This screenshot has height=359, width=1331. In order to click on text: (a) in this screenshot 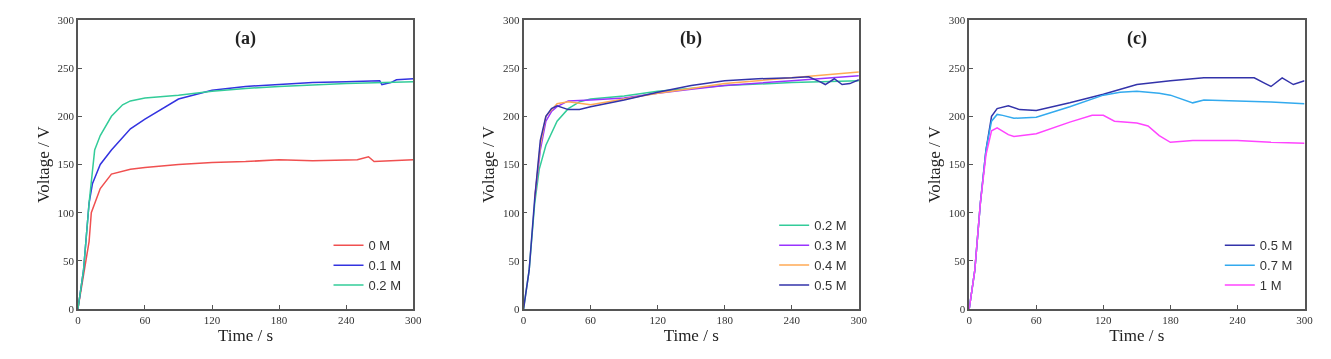, I will do `click(245, 38)`.